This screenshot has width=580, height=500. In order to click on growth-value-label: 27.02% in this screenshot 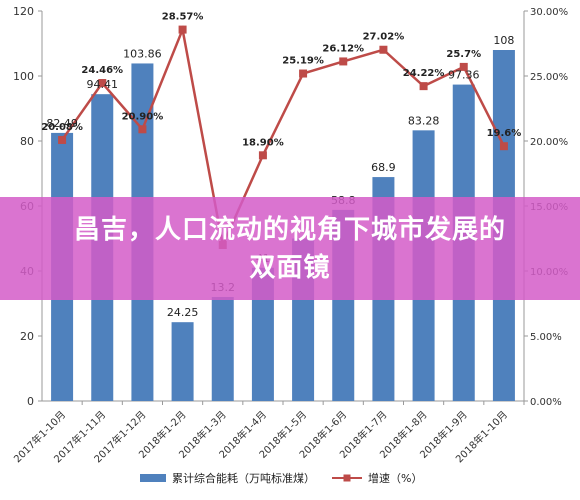, I will do `click(384, 37)`.